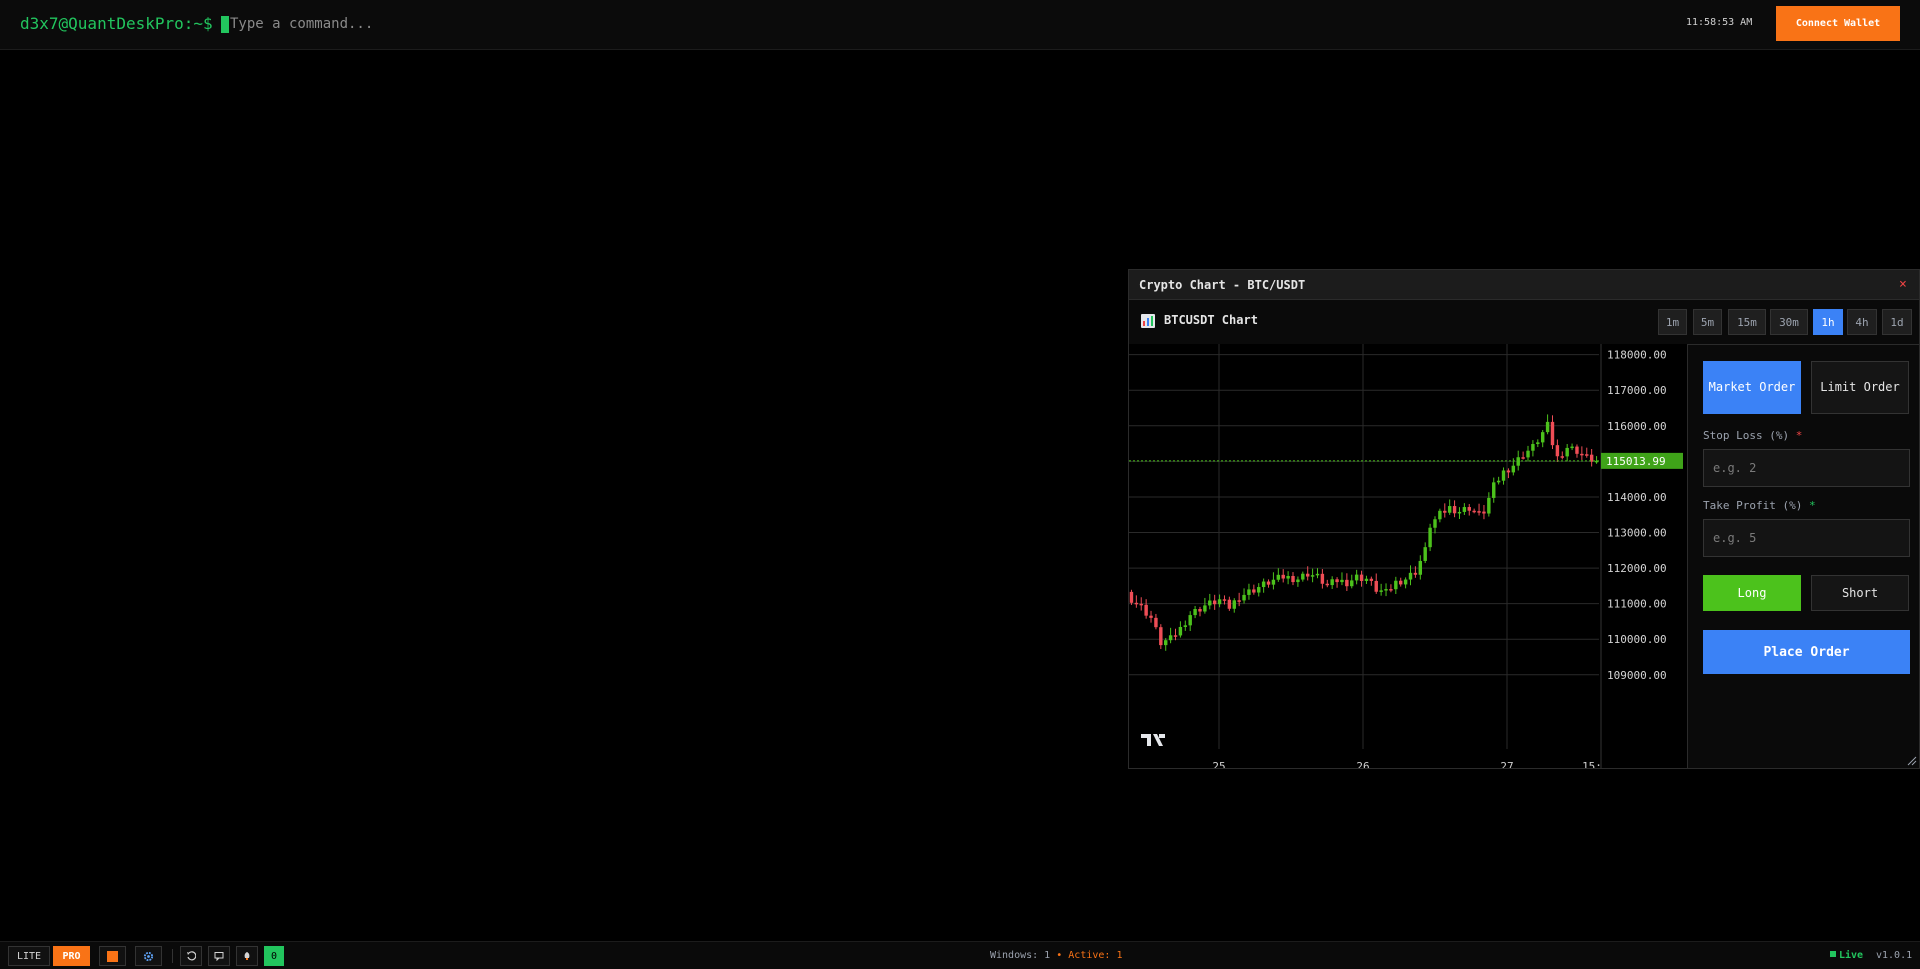 The width and height of the screenshot is (1920, 969). I want to click on status-dot-icon, so click(1833, 954).